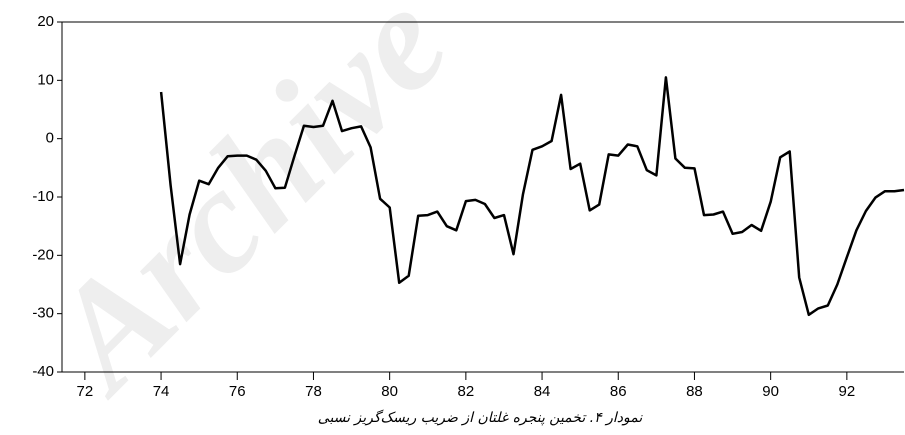 This screenshot has width=905, height=435. Describe the element at coordinates (45, 79) in the screenshot. I see `y-tick-label: 10` at that location.